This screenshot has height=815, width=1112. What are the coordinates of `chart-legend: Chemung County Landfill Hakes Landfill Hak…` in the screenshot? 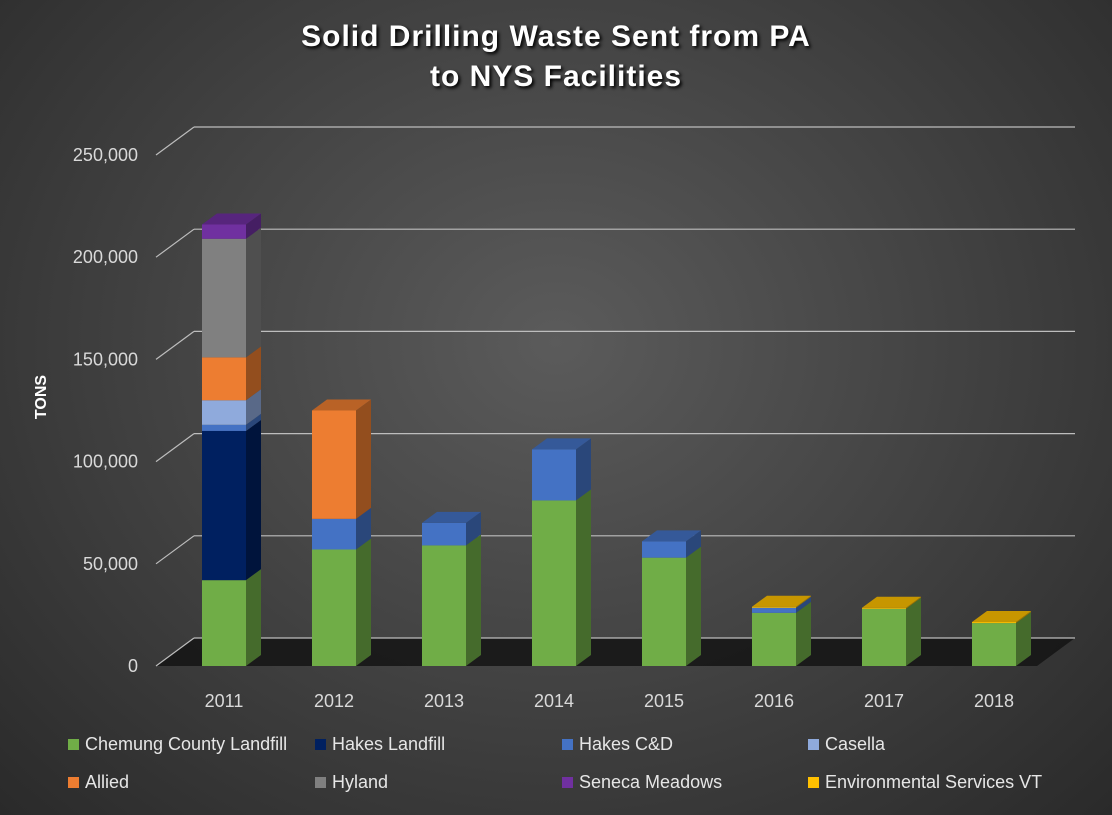 It's located at (588, 769).